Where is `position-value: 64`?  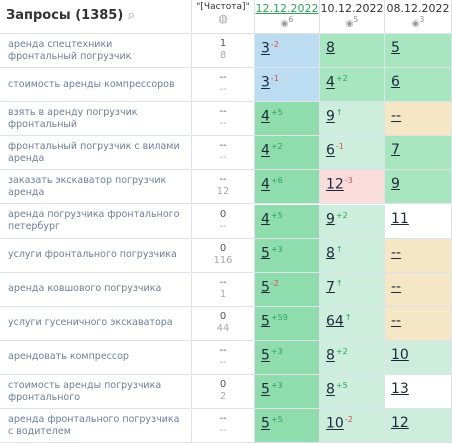
position-value: 64 is located at coordinates (335, 321).